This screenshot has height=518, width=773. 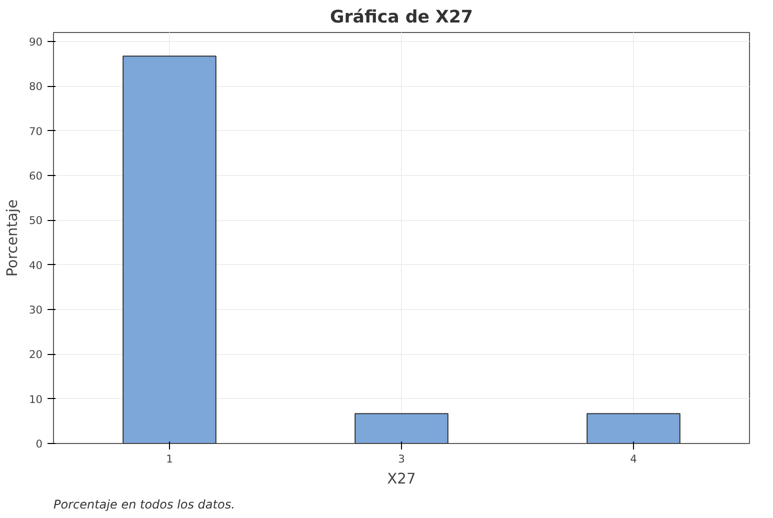 I want to click on x-tick-label: 4, so click(x=634, y=459).